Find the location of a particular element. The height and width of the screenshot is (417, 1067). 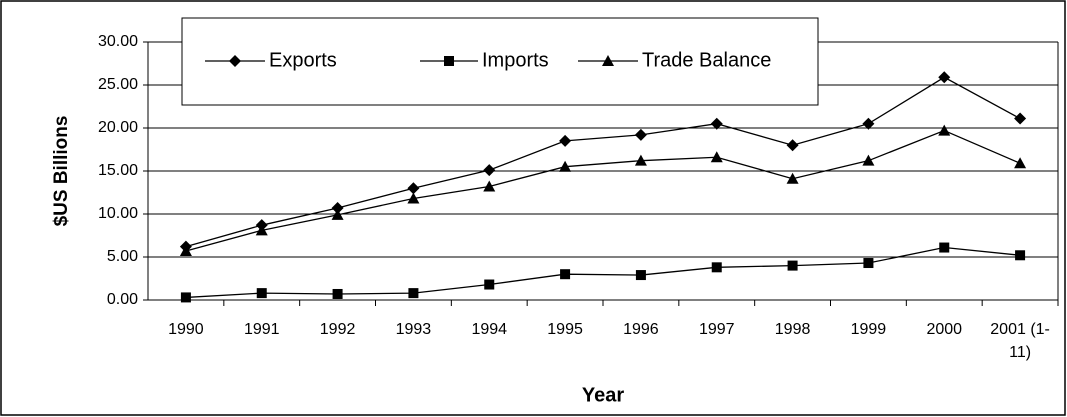

x-tick-label: 1991 is located at coordinates (261, 329).